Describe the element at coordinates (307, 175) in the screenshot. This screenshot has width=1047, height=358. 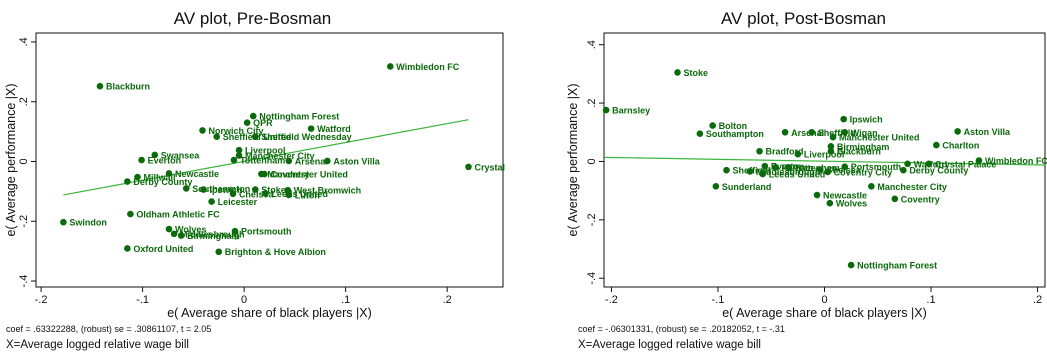
I see `point-label: Manchester United` at that location.